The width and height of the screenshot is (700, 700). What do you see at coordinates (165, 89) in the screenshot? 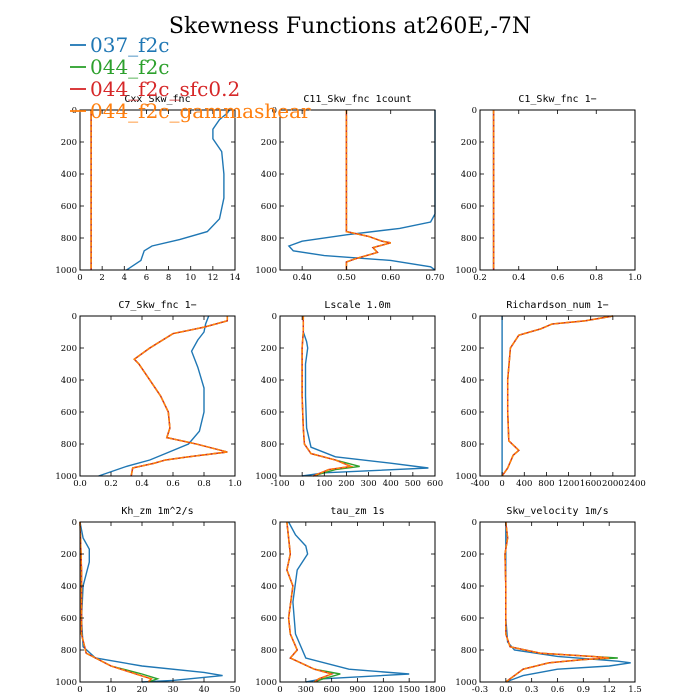
I see `legend-label: 044_f2c_sfc0.2` at bounding box center [165, 89].